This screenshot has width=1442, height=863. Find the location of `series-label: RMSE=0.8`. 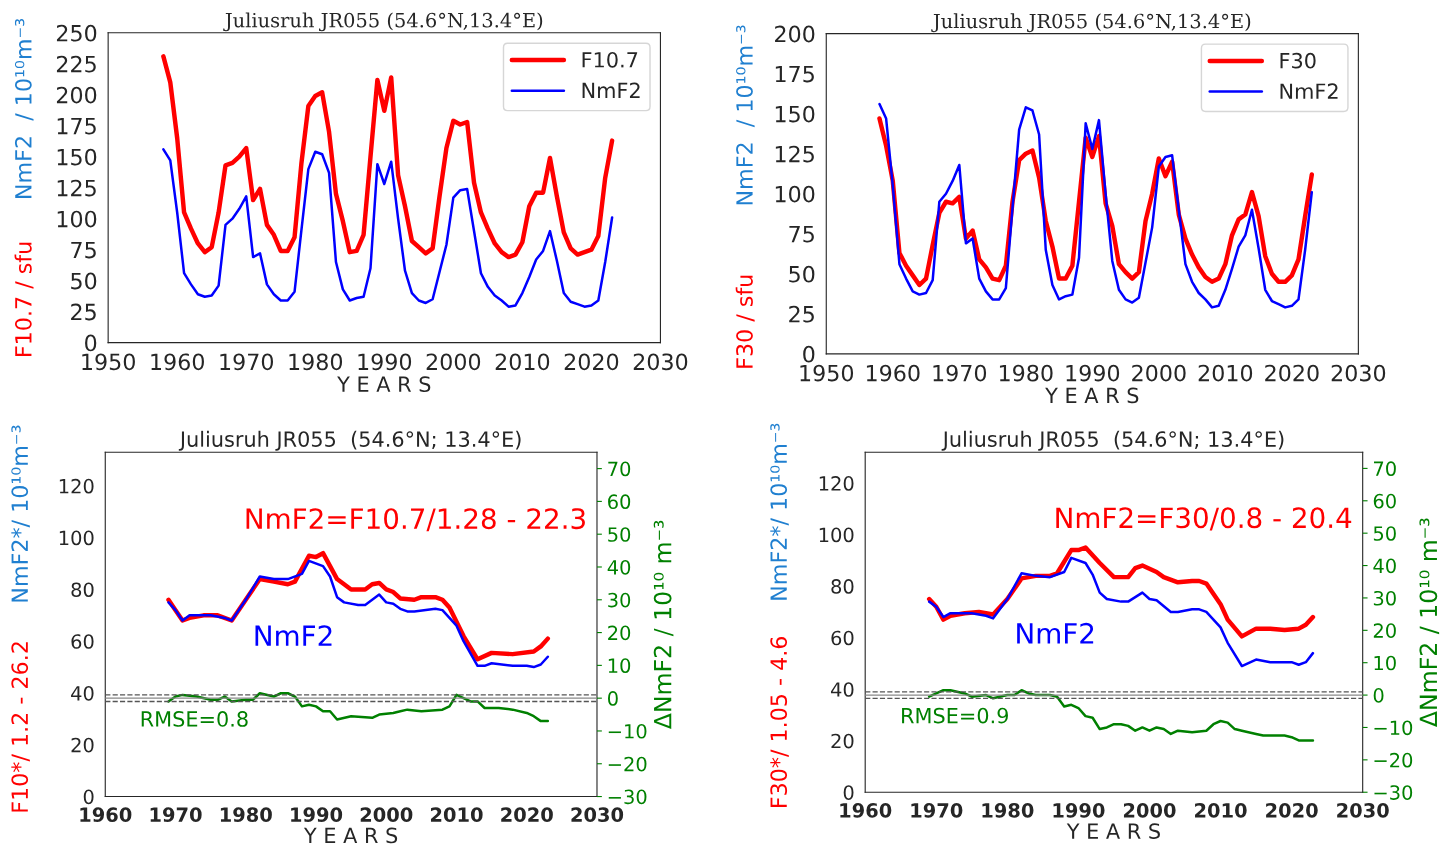

series-label: RMSE=0.8 is located at coordinates (194, 719).